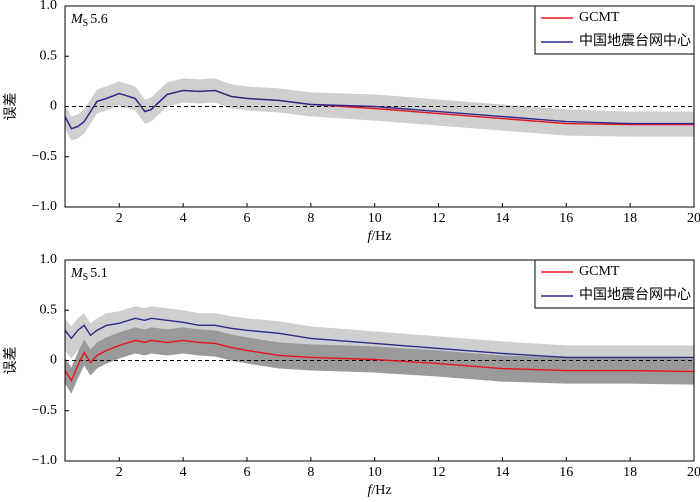 This screenshot has height=502, width=700. What do you see at coordinates (99, 19) in the screenshot?
I see `magnitude-value: 5.6` at bounding box center [99, 19].